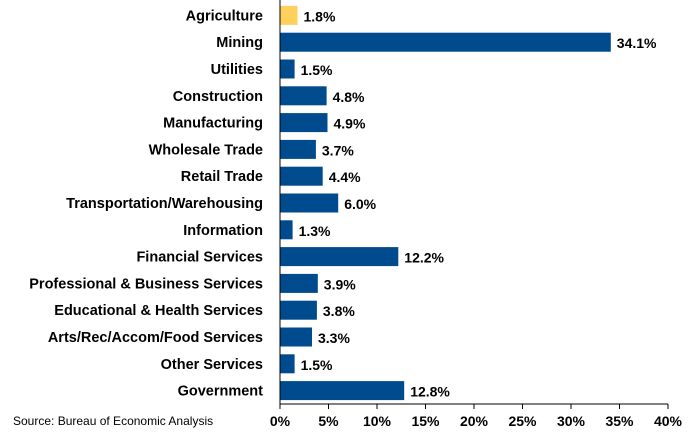  I want to click on x-tick-label: 40%, so click(668, 421).